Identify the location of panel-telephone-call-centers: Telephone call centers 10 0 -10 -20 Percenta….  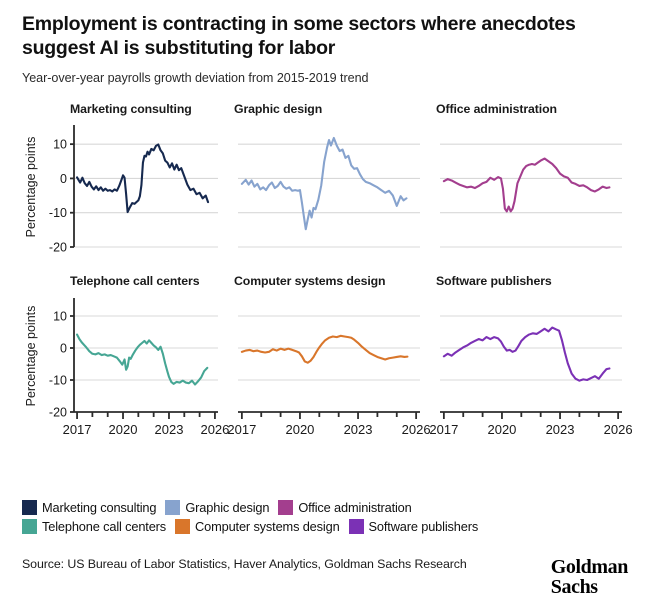
(125, 373).